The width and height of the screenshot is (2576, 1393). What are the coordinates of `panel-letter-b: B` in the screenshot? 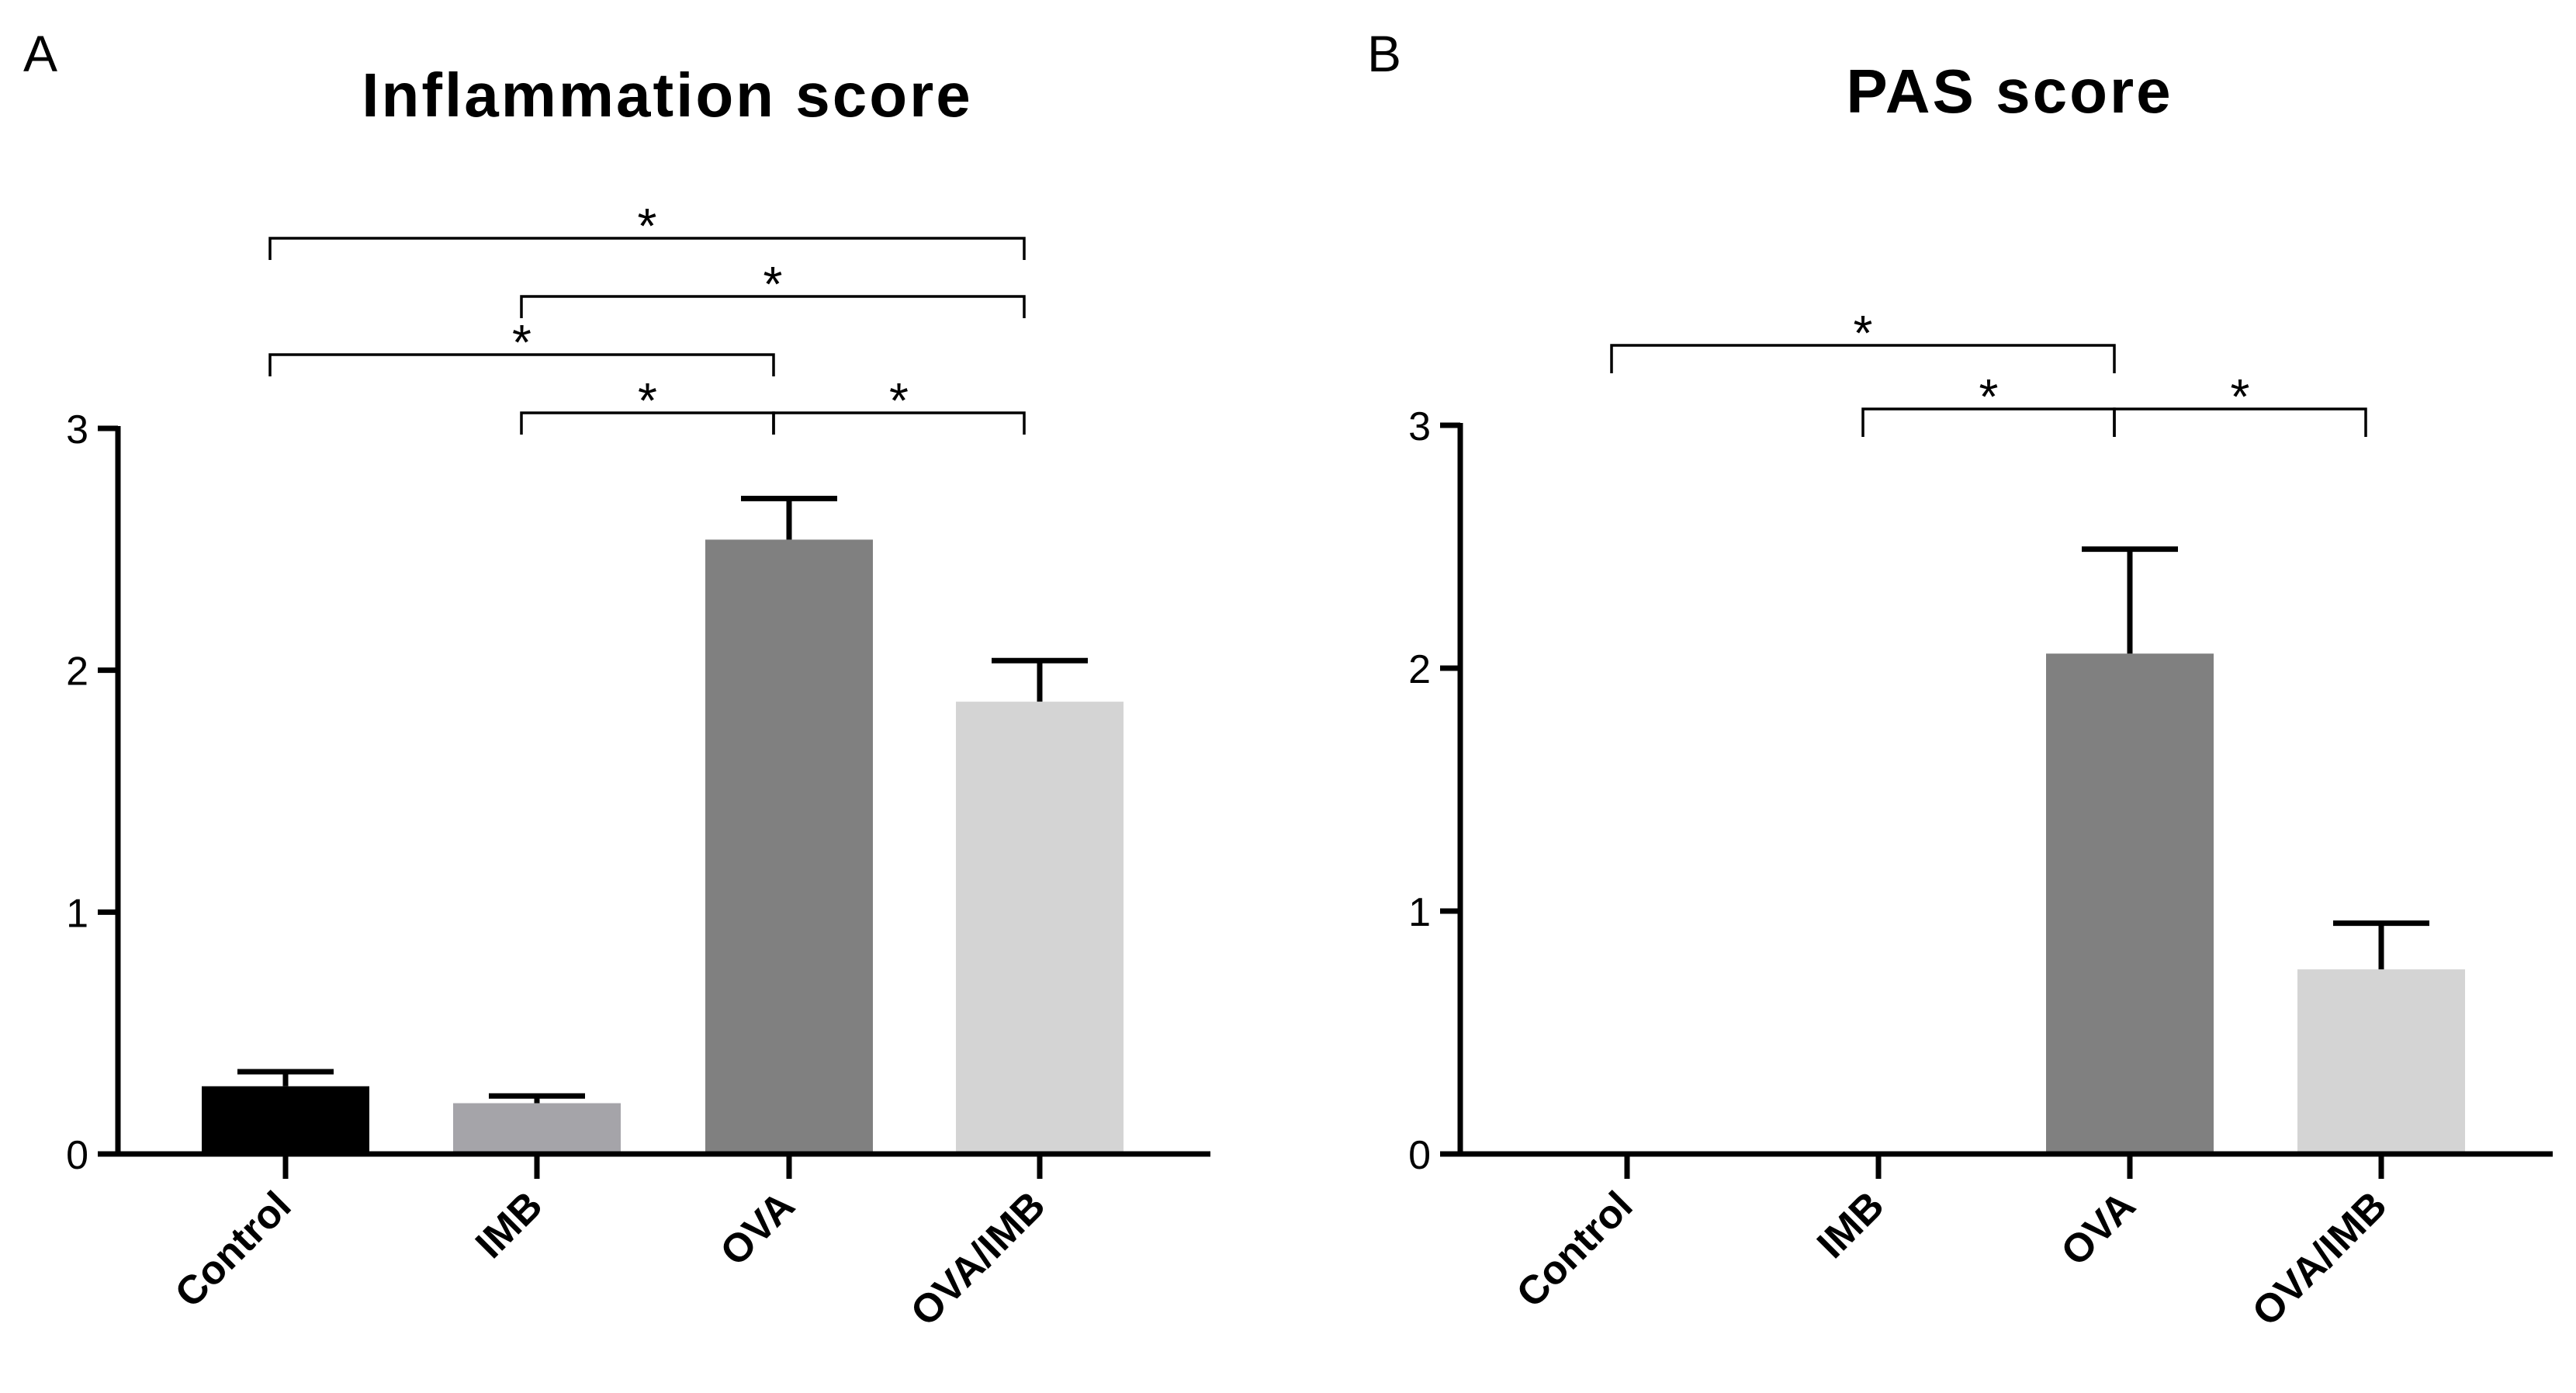 It's located at (1384, 53).